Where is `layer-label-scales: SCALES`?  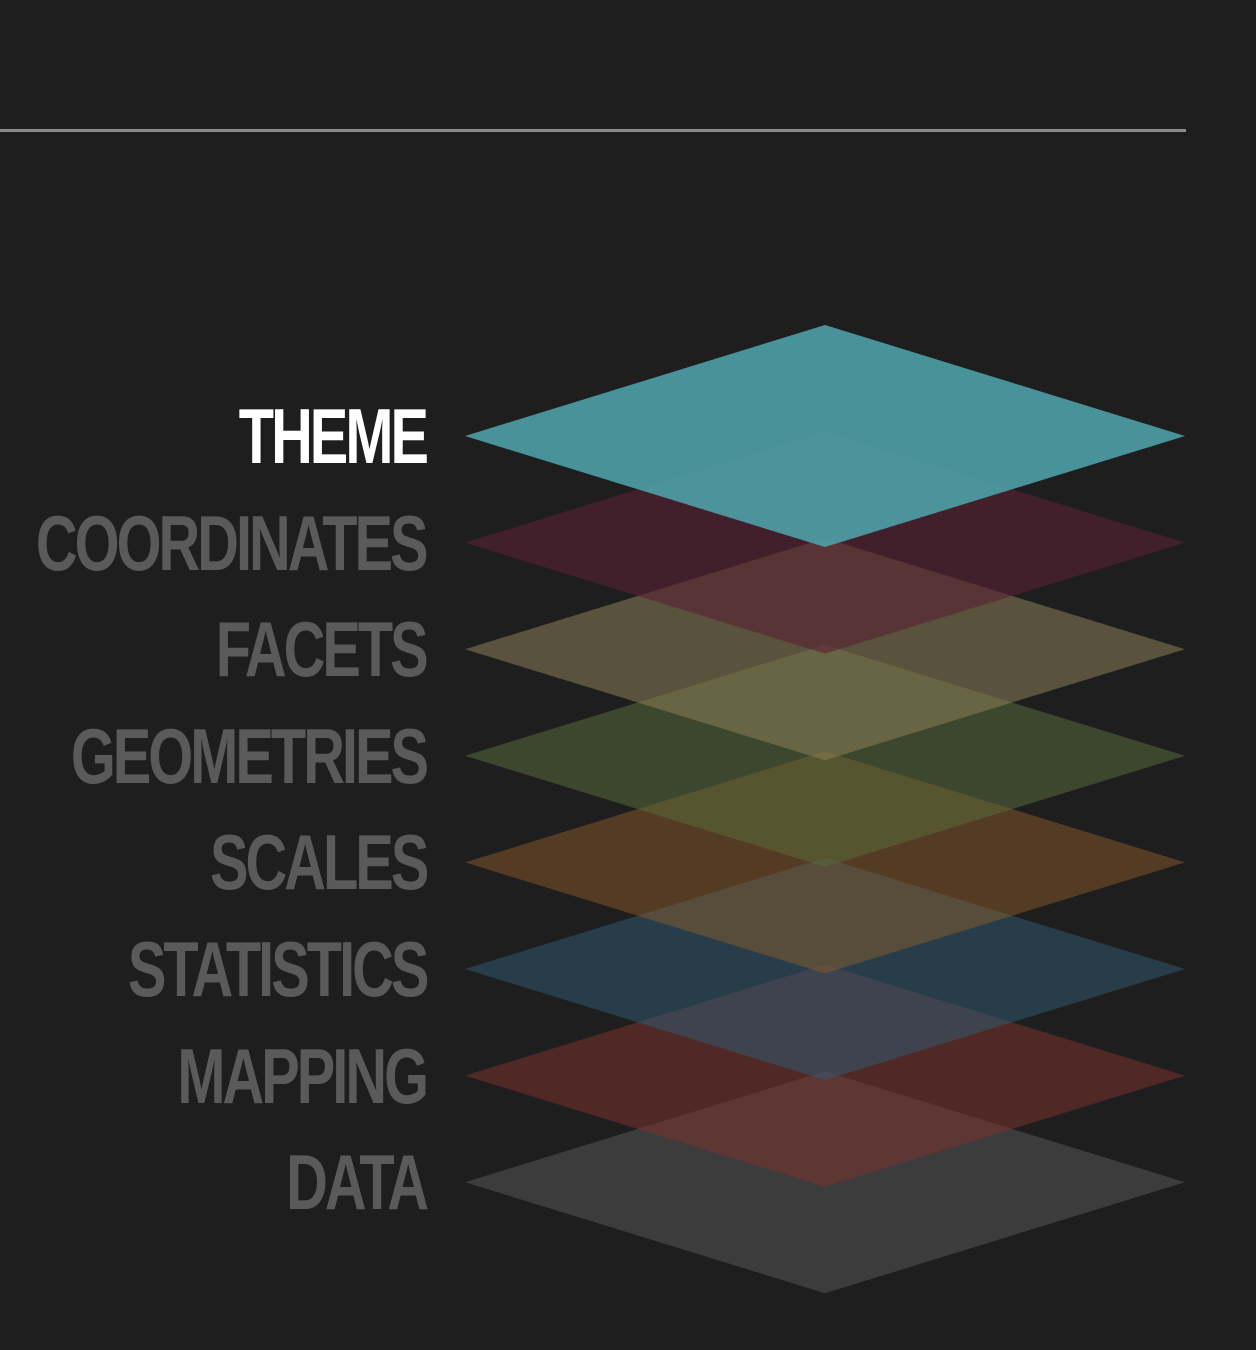
layer-label-scales: SCALES is located at coordinates (319, 862).